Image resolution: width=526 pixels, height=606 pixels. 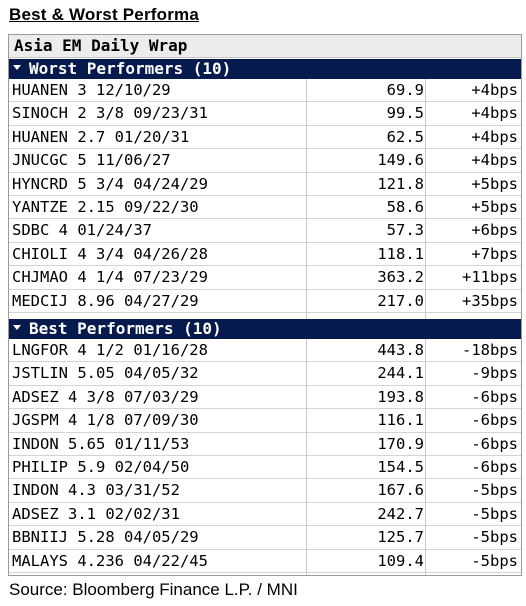 What do you see at coordinates (110, 253) in the screenshot?
I see `bond-name-cell: CHIOLI 4 3/4 04/26/28` at bounding box center [110, 253].